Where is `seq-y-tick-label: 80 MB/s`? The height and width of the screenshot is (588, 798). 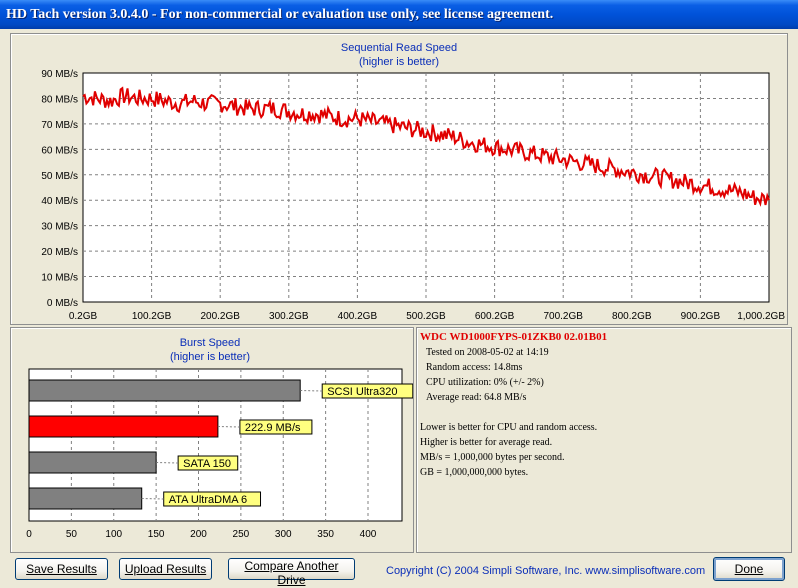 seq-y-tick-label: 80 MB/s is located at coordinates (59, 99).